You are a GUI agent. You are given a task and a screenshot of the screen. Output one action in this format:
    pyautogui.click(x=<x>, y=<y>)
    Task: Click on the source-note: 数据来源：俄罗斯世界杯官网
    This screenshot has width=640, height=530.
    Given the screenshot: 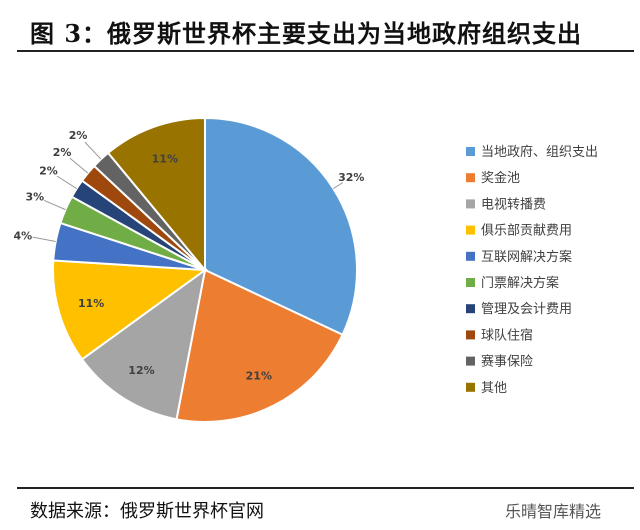 What is the action you would take?
    pyautogui.click(x=147, y=511)
    